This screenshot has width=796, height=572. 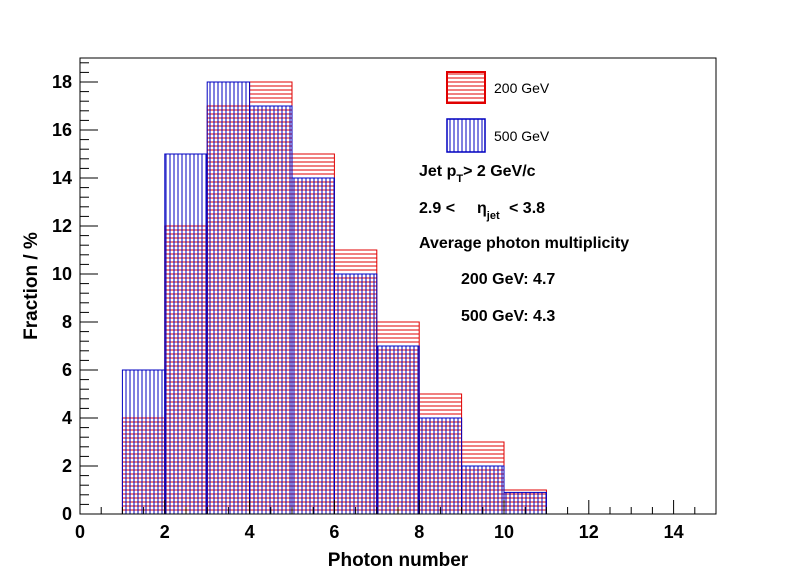 I want to click on legend-swatch-500gev, so click(x=466, y=135).